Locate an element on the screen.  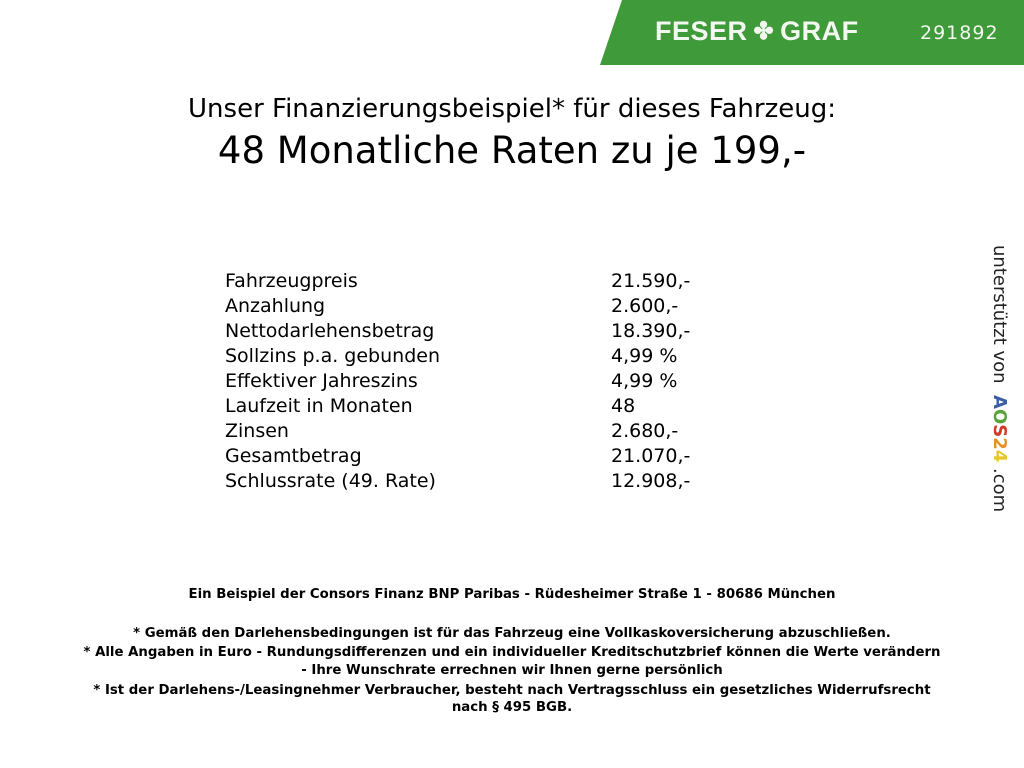
finance-row: Nettodarlehensbetrag 18.390,- is located at coordinates (457, 331).